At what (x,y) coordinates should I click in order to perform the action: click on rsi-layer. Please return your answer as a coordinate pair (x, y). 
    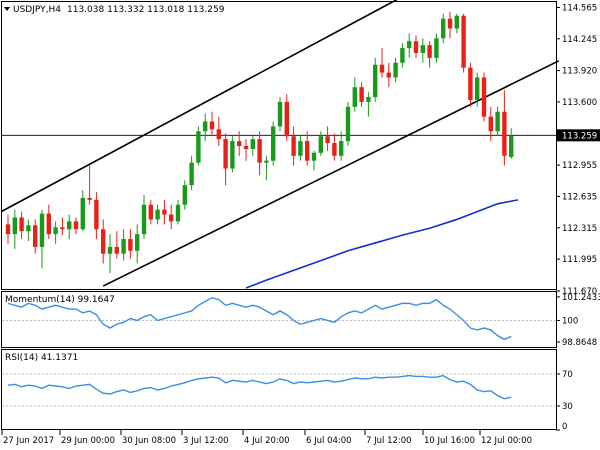
    Looking at the image, I should click on (279, 390).